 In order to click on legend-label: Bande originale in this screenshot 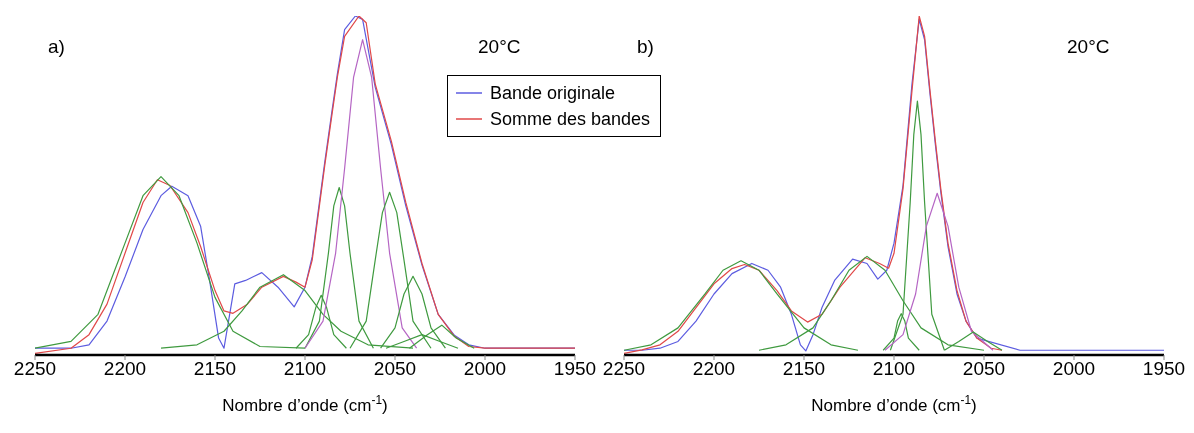, I will do `click(553, 93)`.